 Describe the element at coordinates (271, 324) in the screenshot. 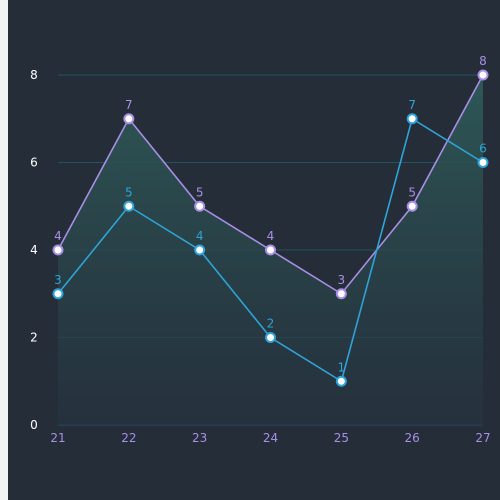

I see `data-label: 2` at that location.